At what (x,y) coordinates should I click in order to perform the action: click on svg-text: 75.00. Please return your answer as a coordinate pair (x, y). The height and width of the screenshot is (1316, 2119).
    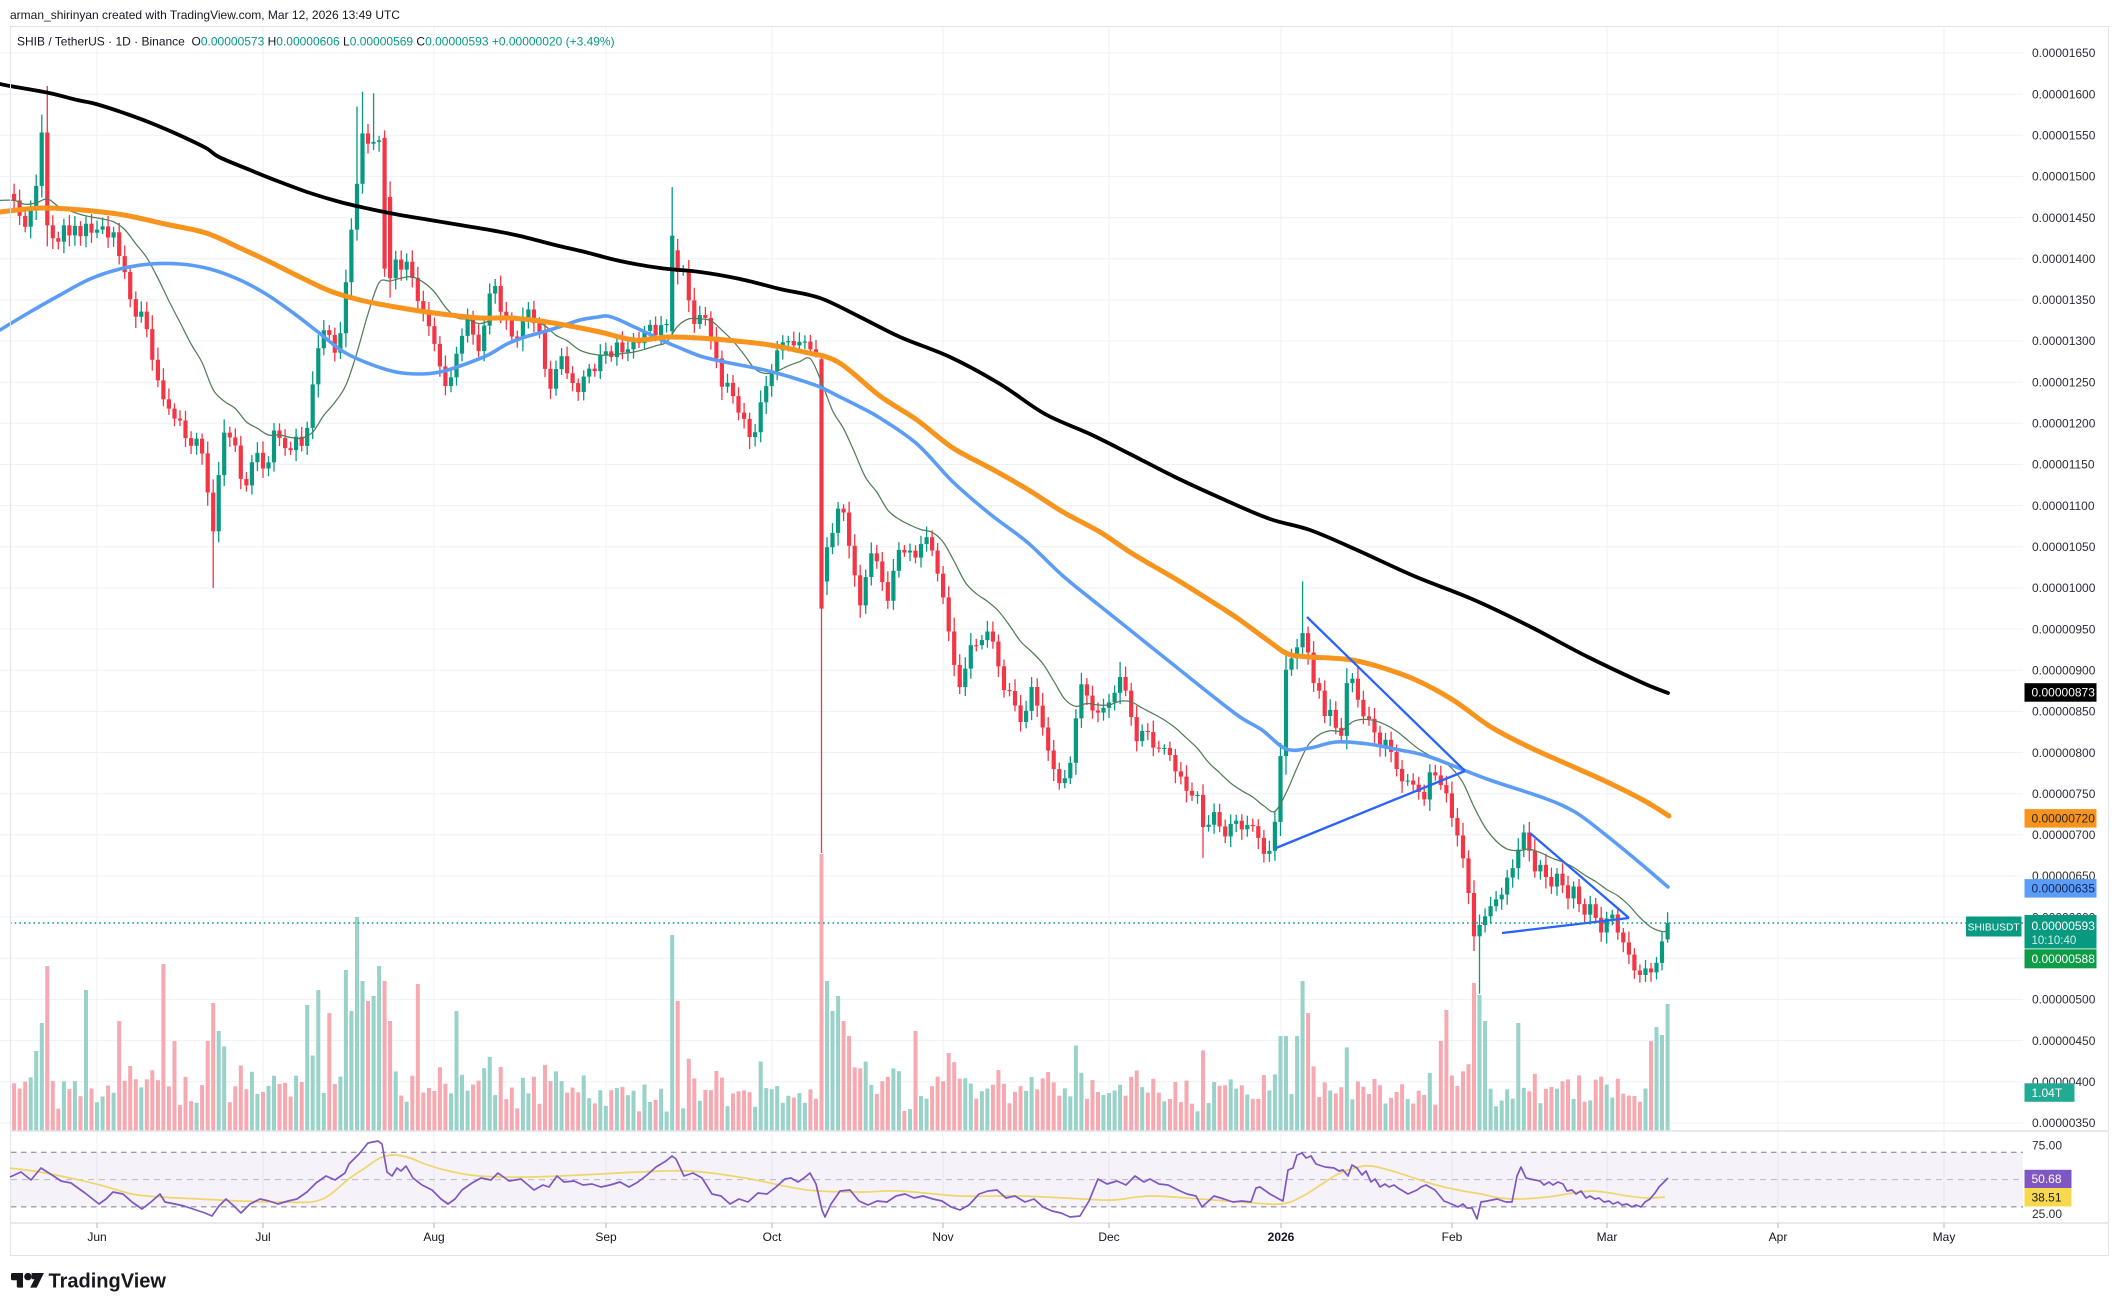
    Looking at the image, I should click on (2047, 1146).